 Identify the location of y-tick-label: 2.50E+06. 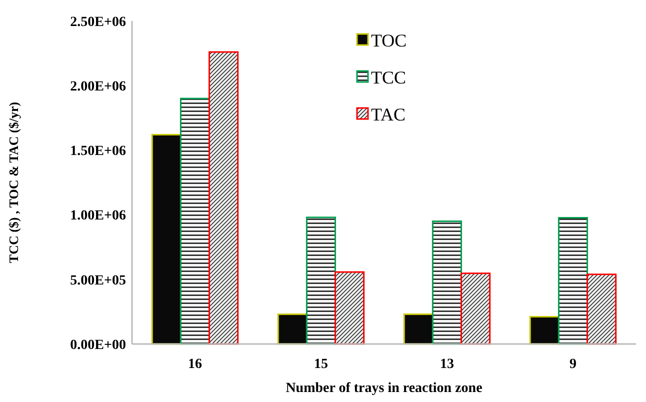
(98, 22).